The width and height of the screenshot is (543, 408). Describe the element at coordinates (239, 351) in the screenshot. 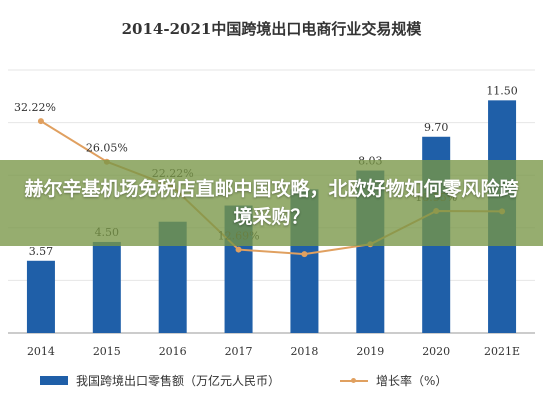

I see `x-tick-label: 2017` at that location.